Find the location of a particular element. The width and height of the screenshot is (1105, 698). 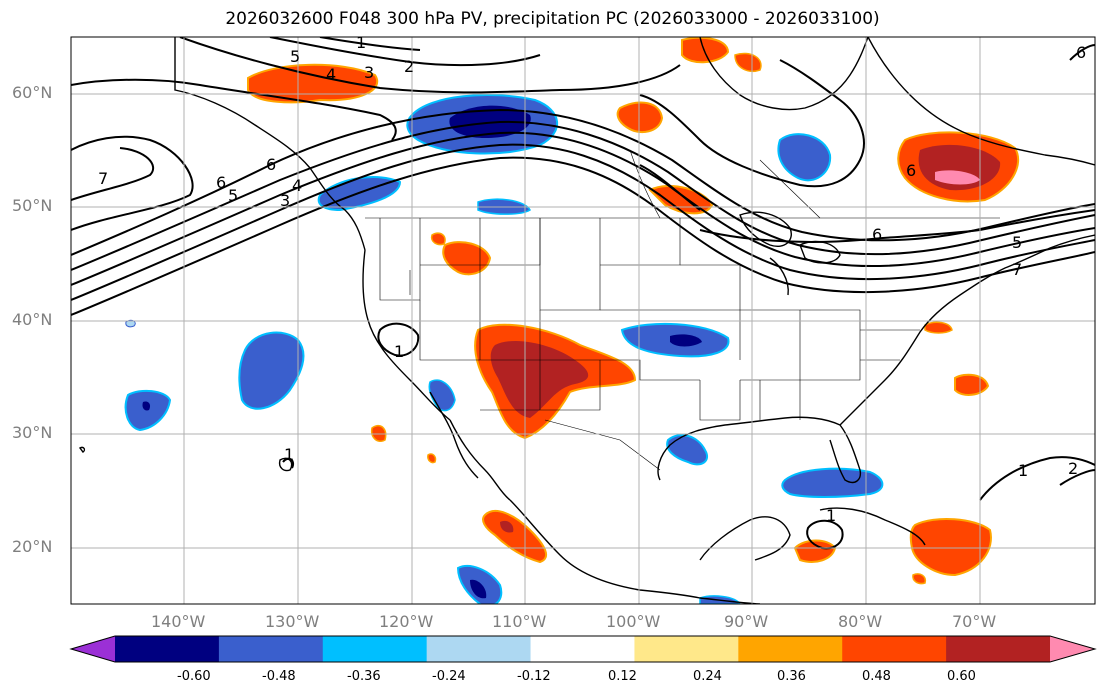

colorbar-tick: -0.60 is located at coordinates (194, 676).